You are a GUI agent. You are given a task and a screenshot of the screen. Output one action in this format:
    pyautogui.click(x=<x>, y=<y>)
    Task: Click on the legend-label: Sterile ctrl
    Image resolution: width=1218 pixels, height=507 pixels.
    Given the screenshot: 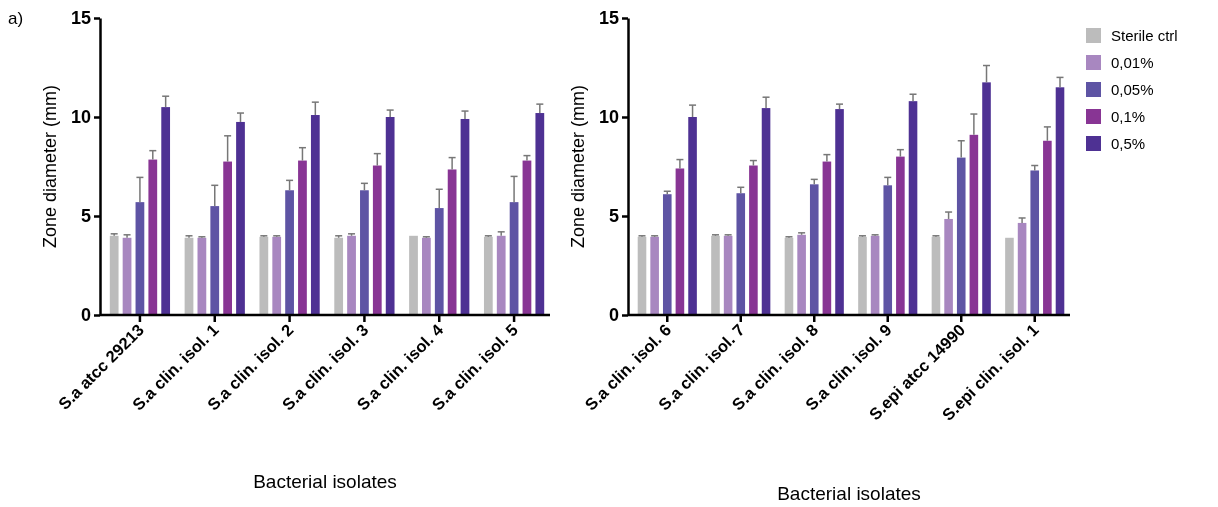 What is the action you would take?
    pyautogui.click(x=1144, y=35)
    